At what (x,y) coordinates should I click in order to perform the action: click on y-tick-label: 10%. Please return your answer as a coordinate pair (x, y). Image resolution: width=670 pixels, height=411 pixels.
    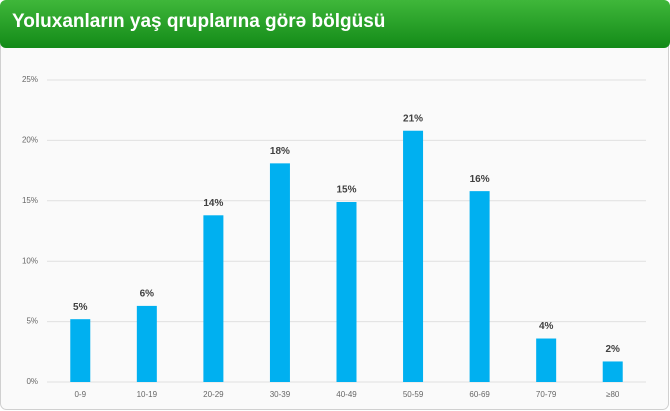
    Looking at the image, I should click on (30, 260).